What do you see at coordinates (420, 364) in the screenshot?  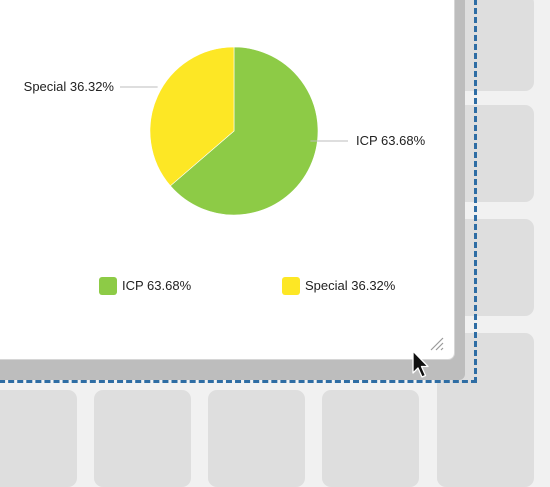 I see `mouse-pointer-icon` at bounding box center [420, 364].